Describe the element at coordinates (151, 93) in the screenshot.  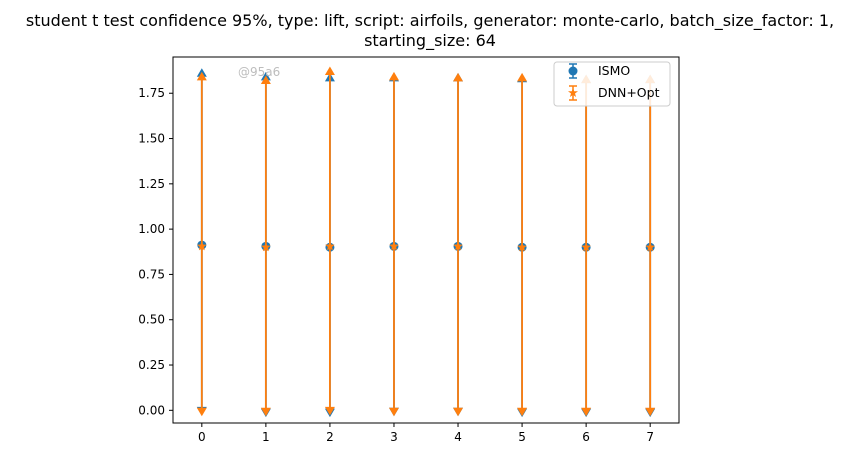
I see `y-tick-label: 1.75` at that location.